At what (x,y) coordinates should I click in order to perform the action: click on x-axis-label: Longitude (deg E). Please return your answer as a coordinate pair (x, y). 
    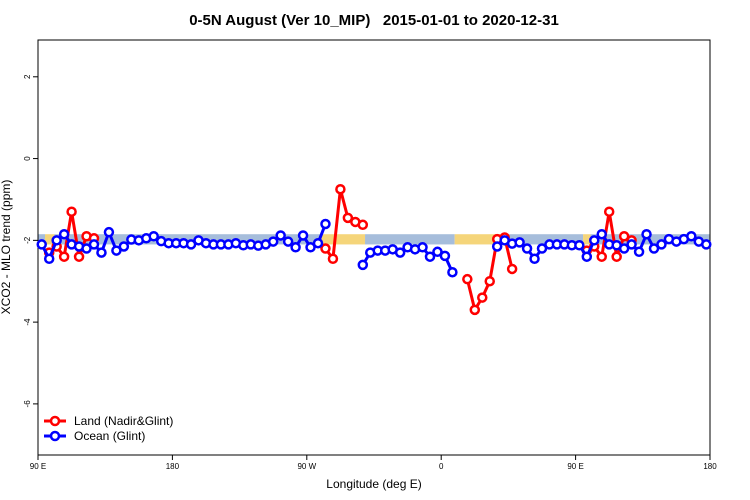
    Looking at the image, I should click on (373, 484).